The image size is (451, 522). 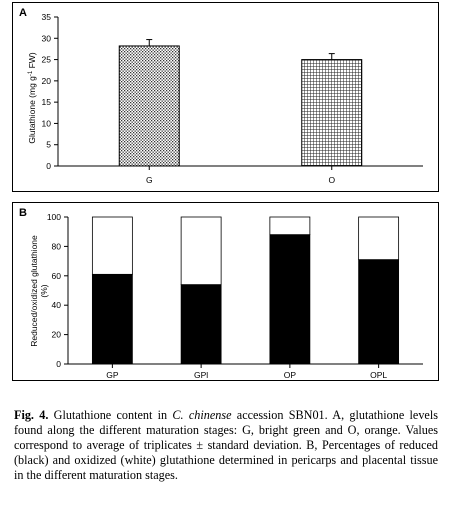 I want to click on oxidized-bar-OP, so click(x=290, y=226).